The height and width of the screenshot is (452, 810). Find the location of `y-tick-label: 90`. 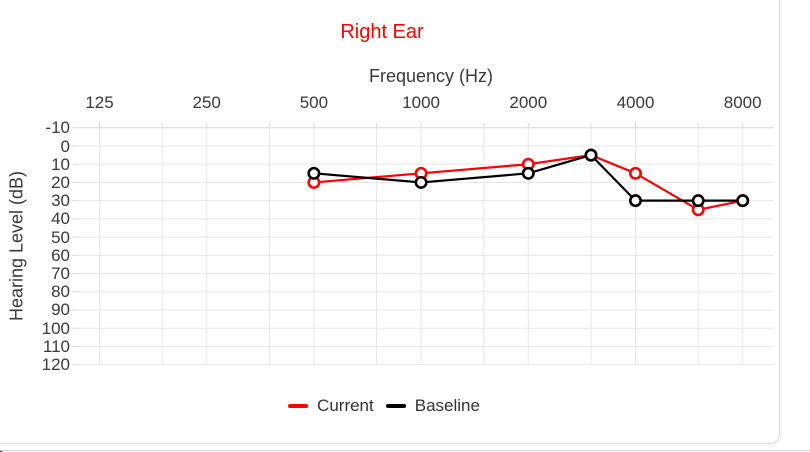

y-tick-label: 90 is located at coordinates (60, 310).